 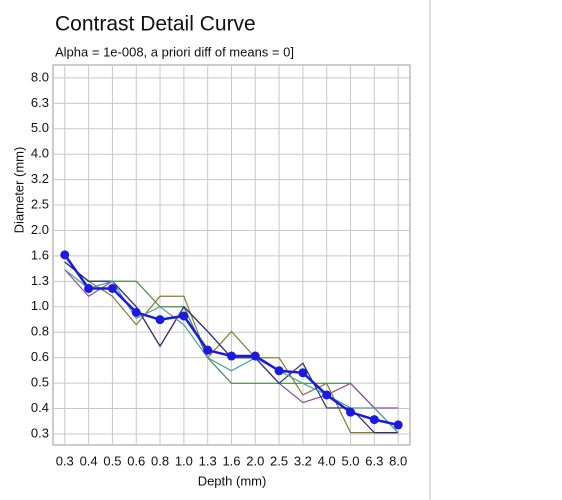 I want to click on y-tick-label: 1.3, so click(x=40, y=280).